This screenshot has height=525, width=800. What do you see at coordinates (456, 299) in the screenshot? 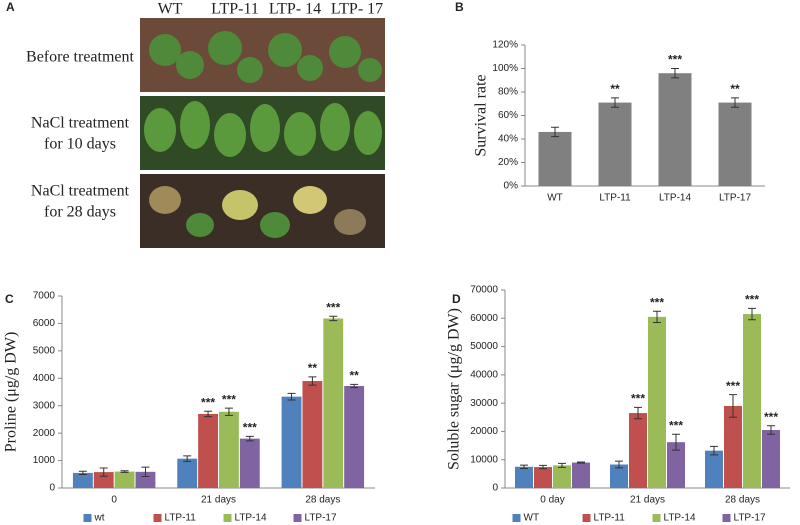
I see `panel-label: D` at bounding box center [456, 299].